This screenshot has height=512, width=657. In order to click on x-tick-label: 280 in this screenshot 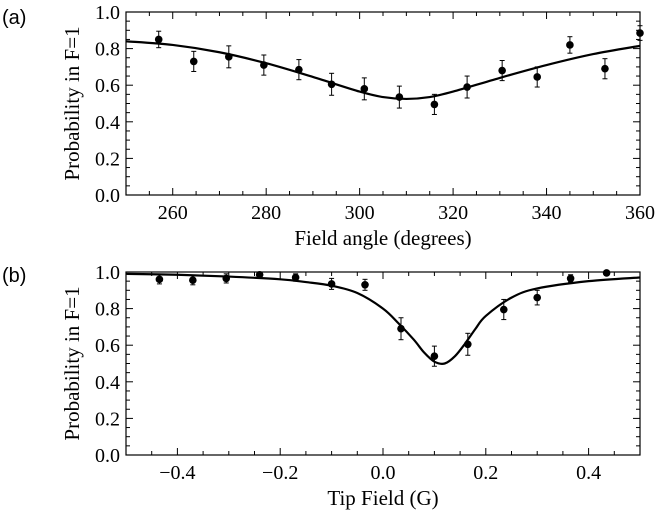, I will do `click(266, 213)`.